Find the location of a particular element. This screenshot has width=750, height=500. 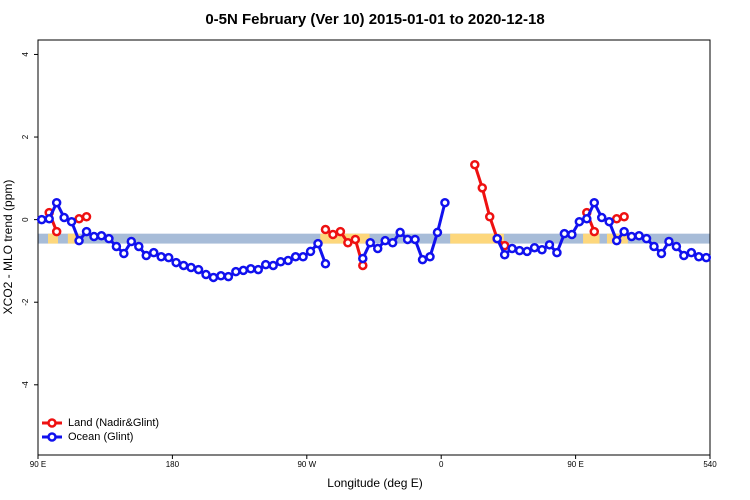

y-axis-label: XCO2 - MLO trend (ppm) is located at coordinates (8, 247).